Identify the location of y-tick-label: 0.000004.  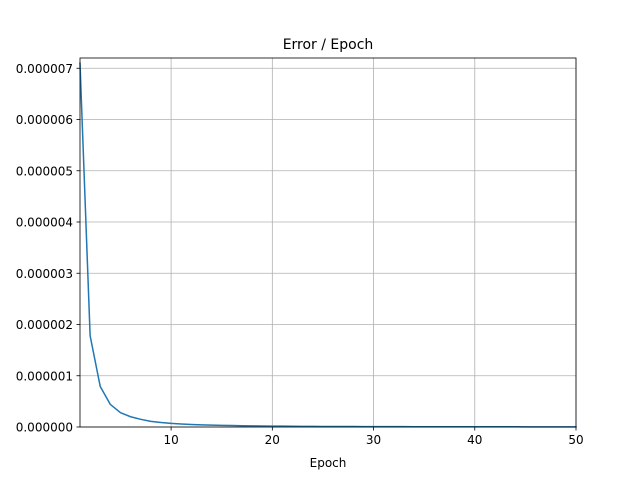
(44, 223).